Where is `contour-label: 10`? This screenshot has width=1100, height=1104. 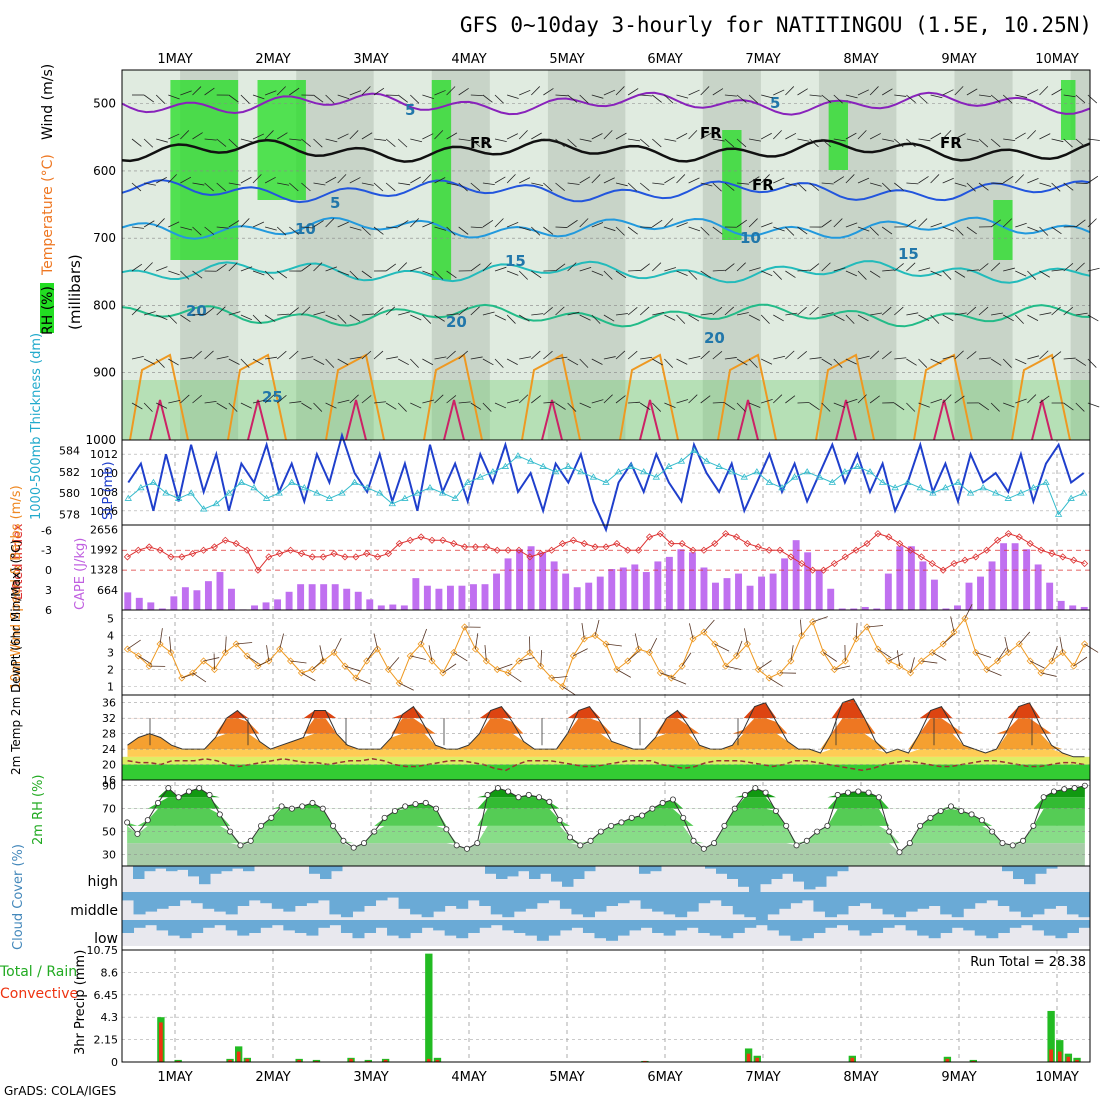 contour-label: 10 is located at coordinates (305, 229).